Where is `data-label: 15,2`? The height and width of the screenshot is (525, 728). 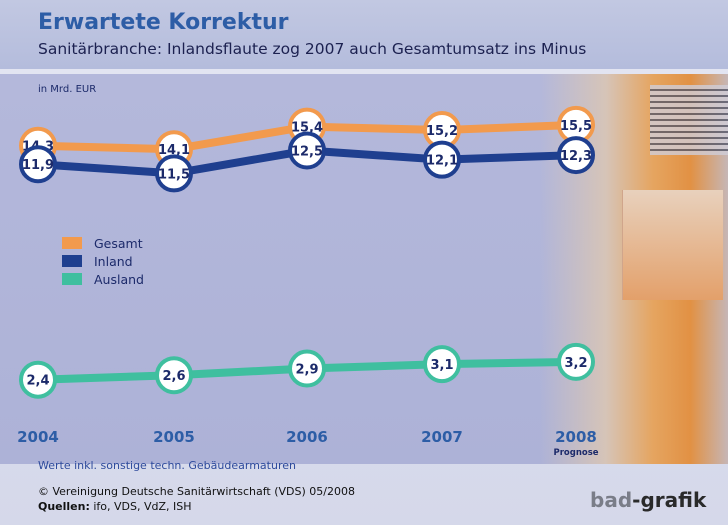 data-label: 15,2 is located at coordinates (442, 131).